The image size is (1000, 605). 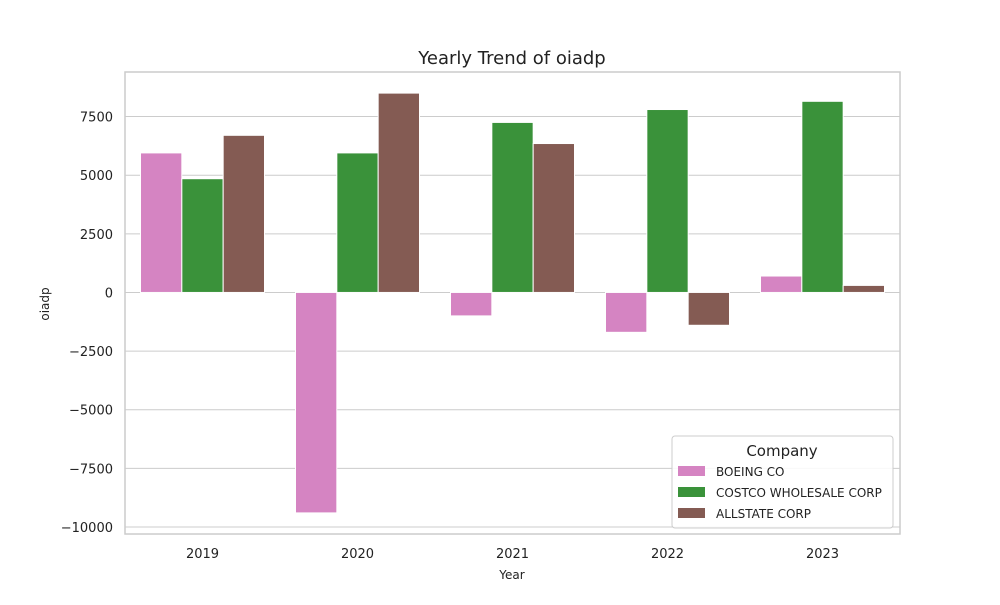 What do you see at coordinates (667, 201) in the screenshot?
I see `bar-costco-wholesale-corp-2022` at bounding box center [667, 201].